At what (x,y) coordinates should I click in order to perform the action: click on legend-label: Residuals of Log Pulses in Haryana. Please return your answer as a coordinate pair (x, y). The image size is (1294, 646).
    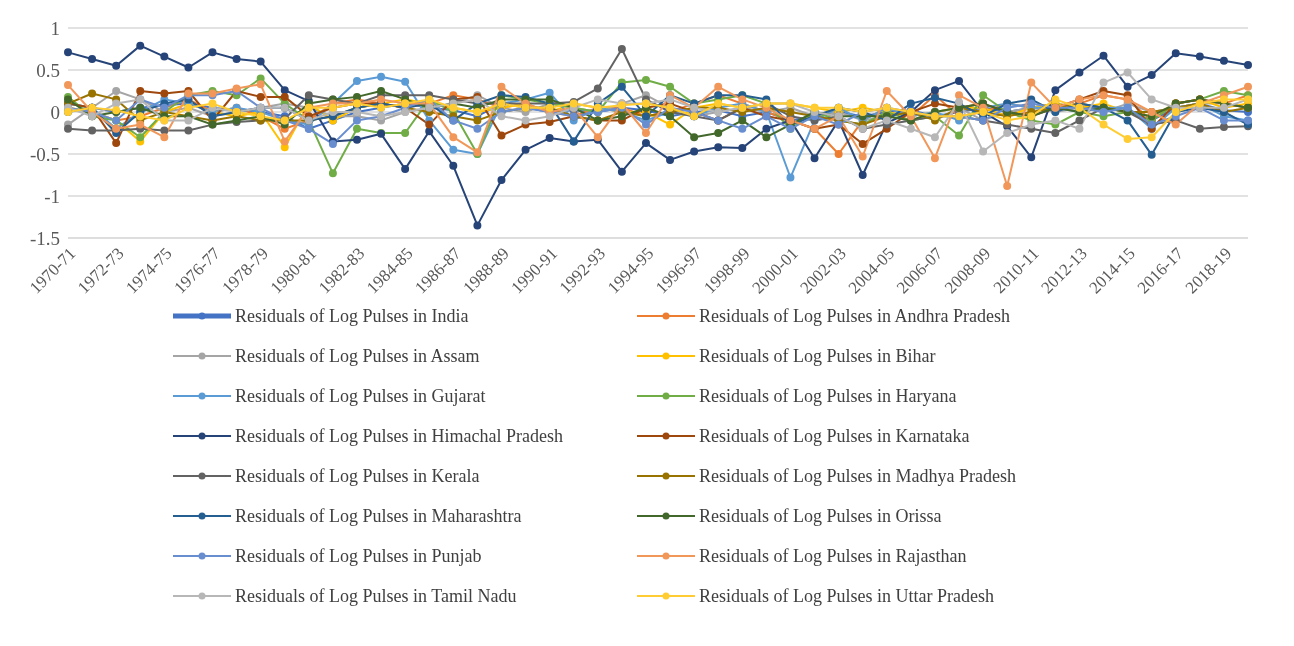
    Looking at the image, I should click on (828, 396).